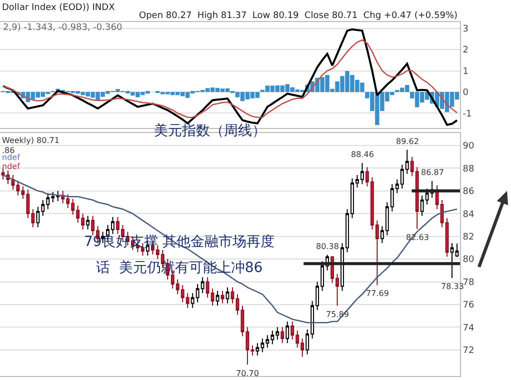  Describe the element at coordinates (58, 8) in the screenshot. I see `chart-title: Dollar Index (EOD)) INDX` at that location.